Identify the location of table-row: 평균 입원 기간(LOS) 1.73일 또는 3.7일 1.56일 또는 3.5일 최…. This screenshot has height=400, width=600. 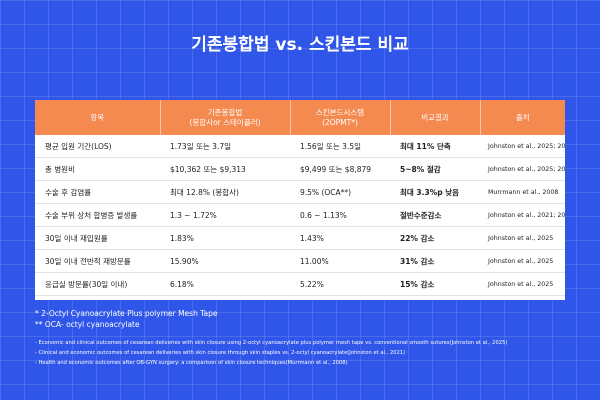
(300, 146).